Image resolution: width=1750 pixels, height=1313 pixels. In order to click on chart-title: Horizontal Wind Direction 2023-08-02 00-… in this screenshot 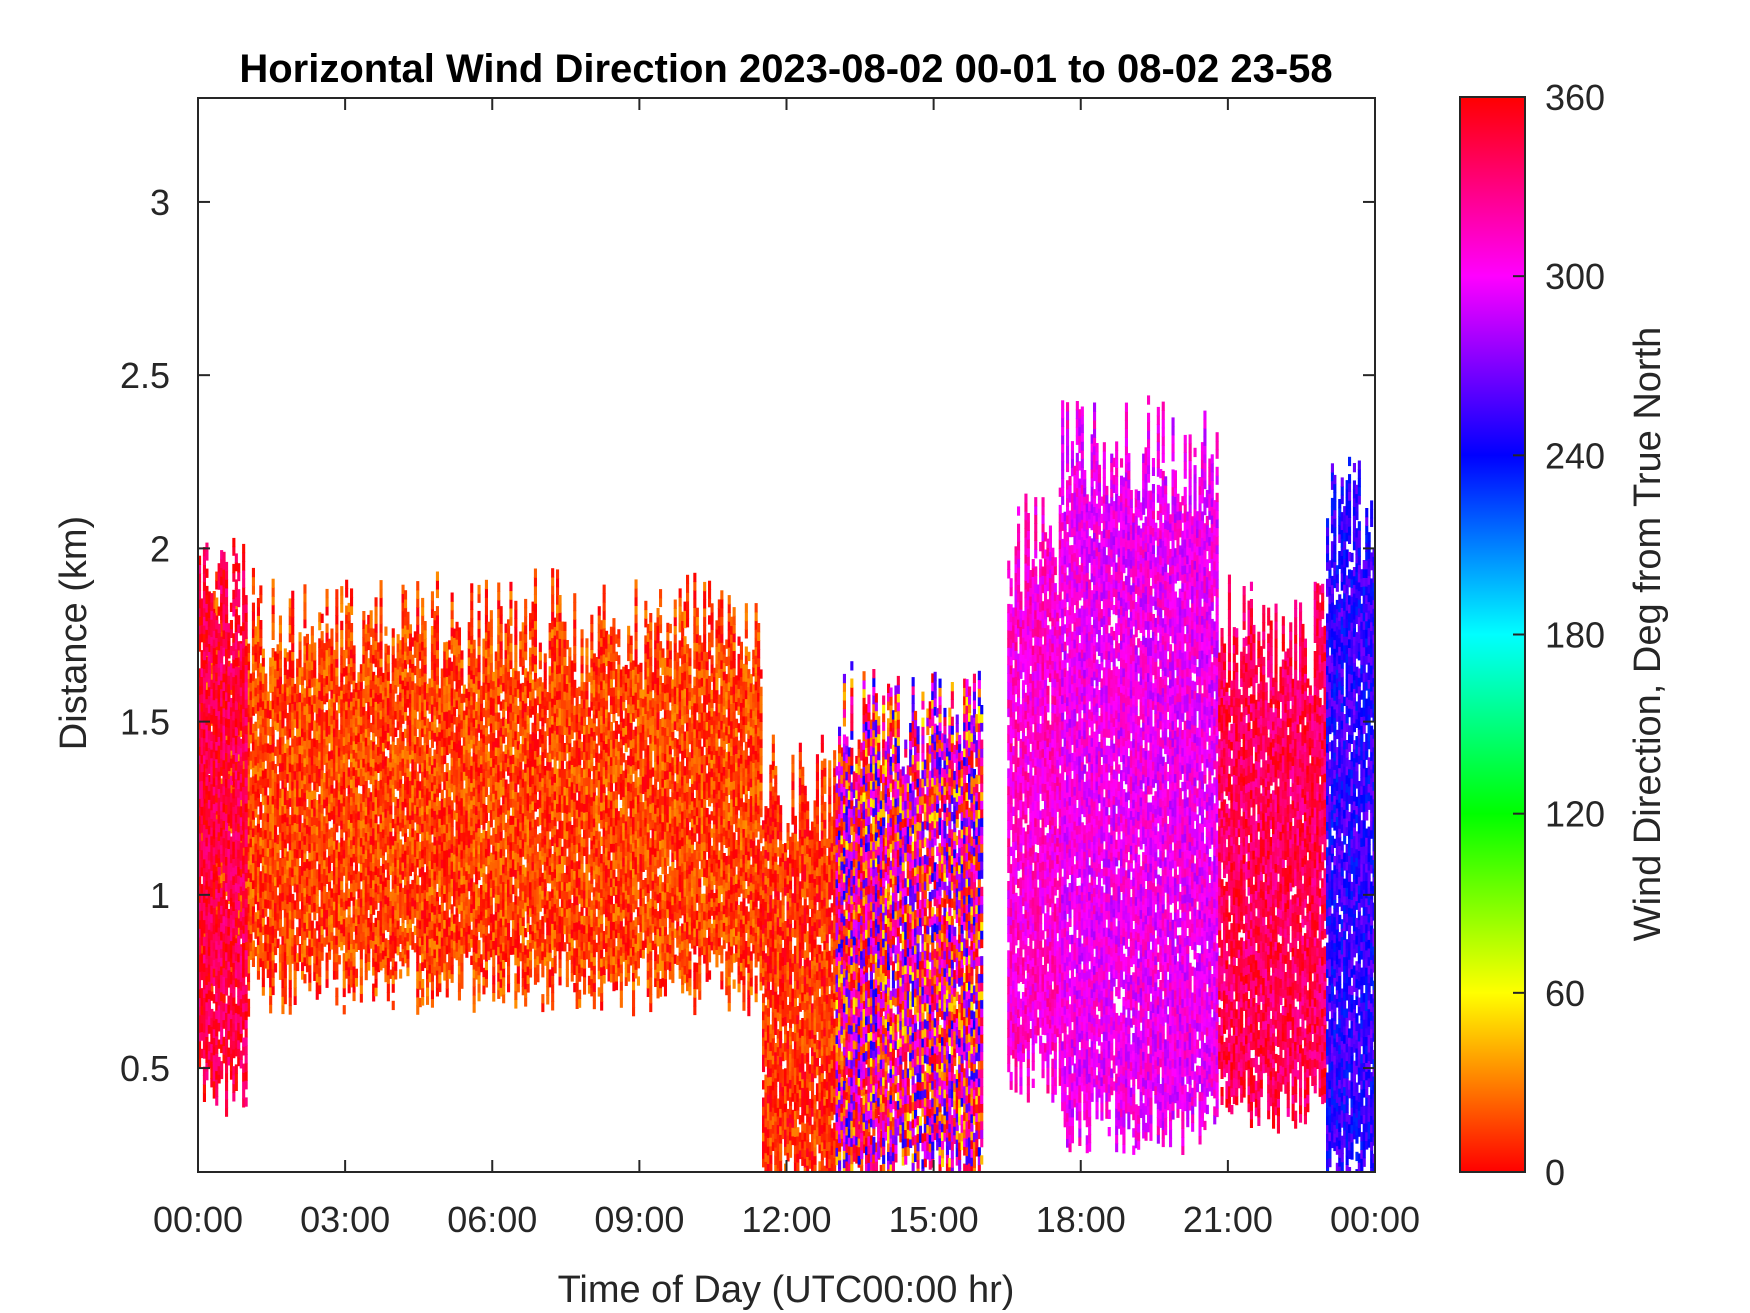, I will do `click(785, 69)`.